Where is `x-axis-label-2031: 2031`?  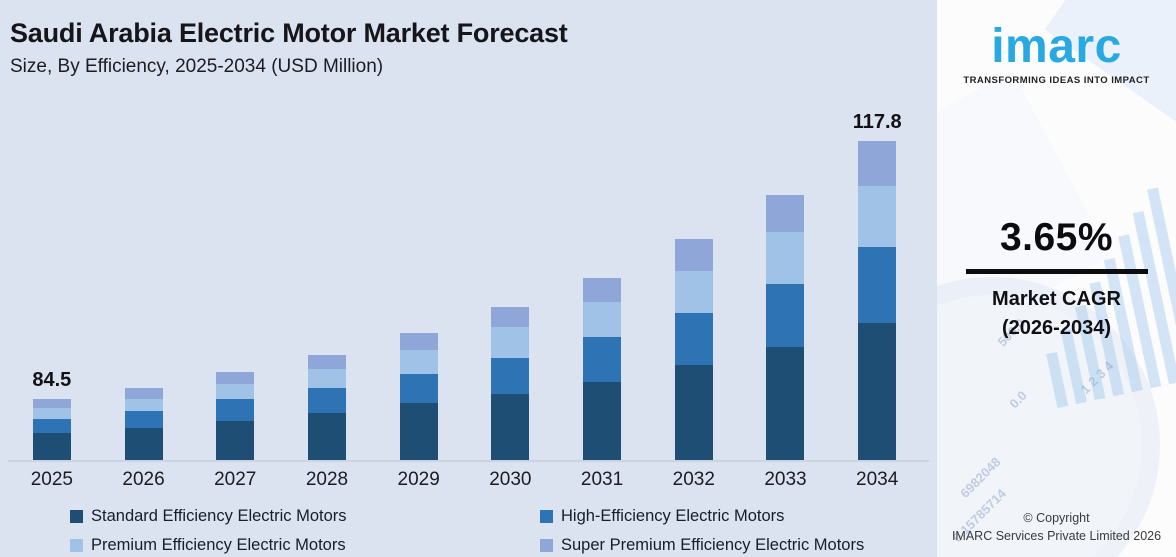
x-axis-label-2031: 2031 is located at coordinates (602, 479).